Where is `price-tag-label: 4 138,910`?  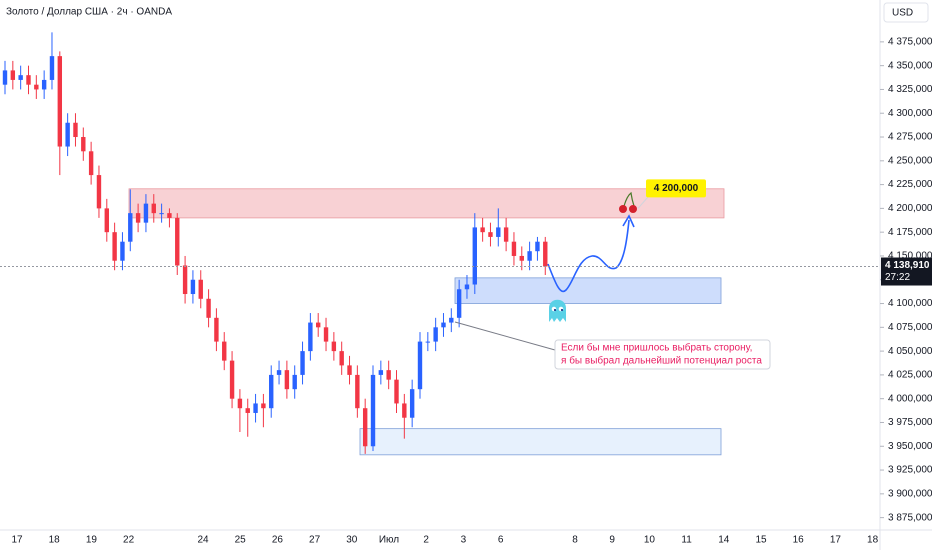
price-tag-label: 4 138,910 is located at coordinates (907, 265).